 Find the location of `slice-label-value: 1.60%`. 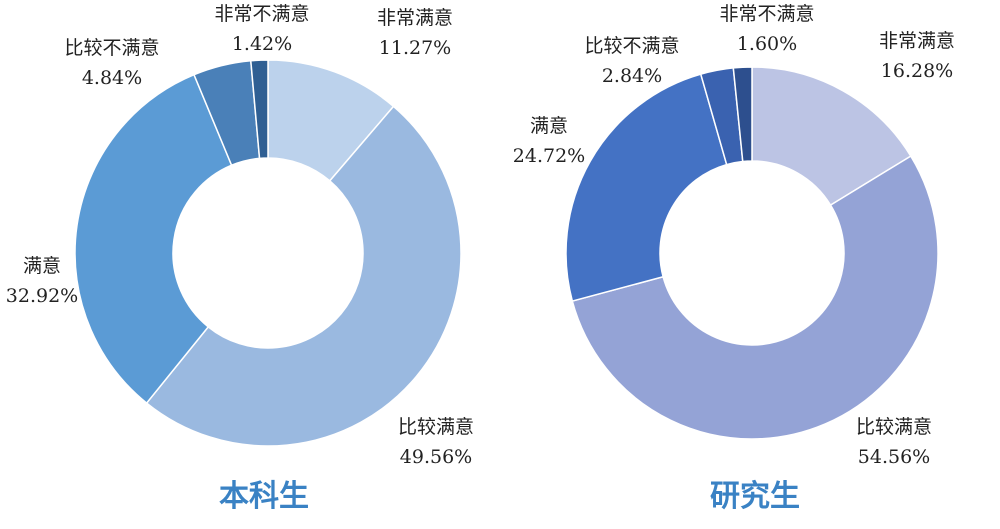

slice-label-value: 1.60% is located at coordinates (767, 44).